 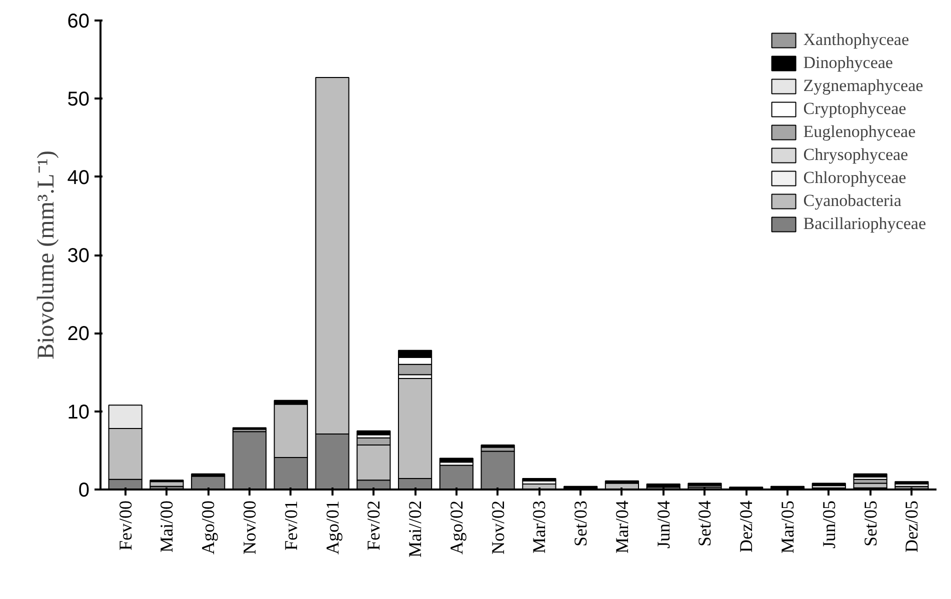 What do you see at coordinates (166, 526) in the screenshot?
I see `x-tick-label: Mai/00` at bounding box center [166, 526].